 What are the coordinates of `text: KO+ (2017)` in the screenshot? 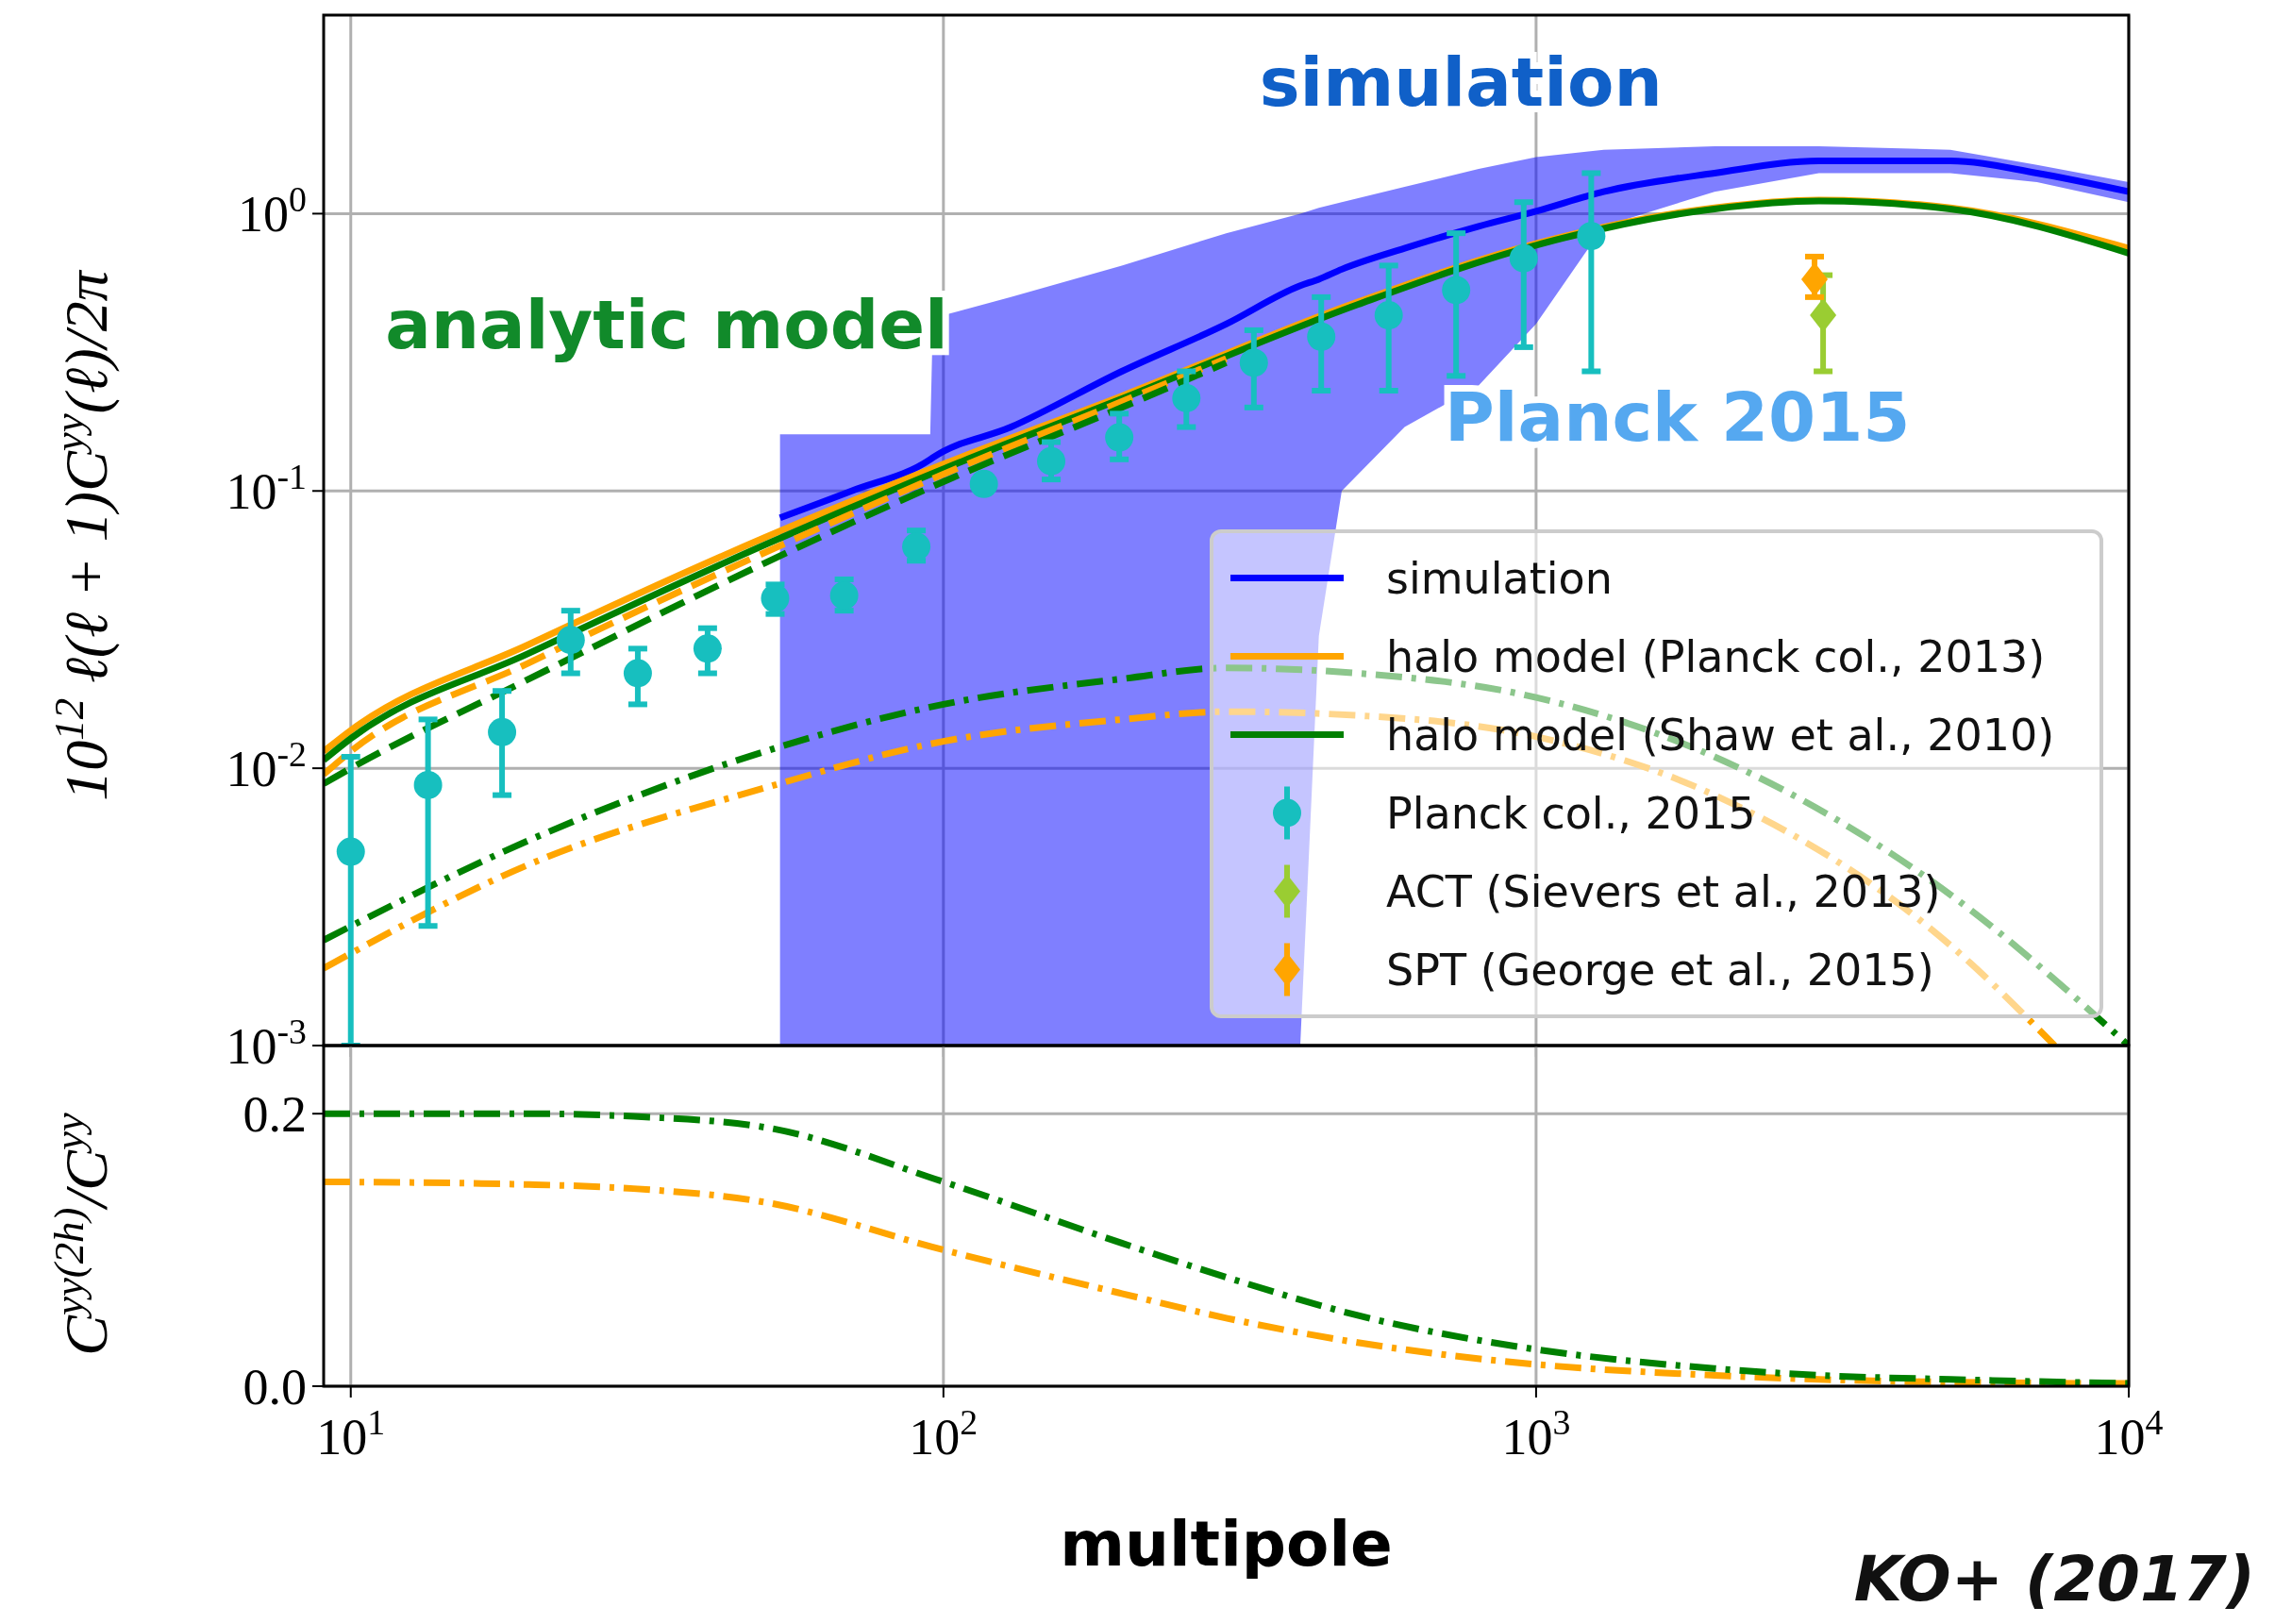 It's located at (2054, 1579).